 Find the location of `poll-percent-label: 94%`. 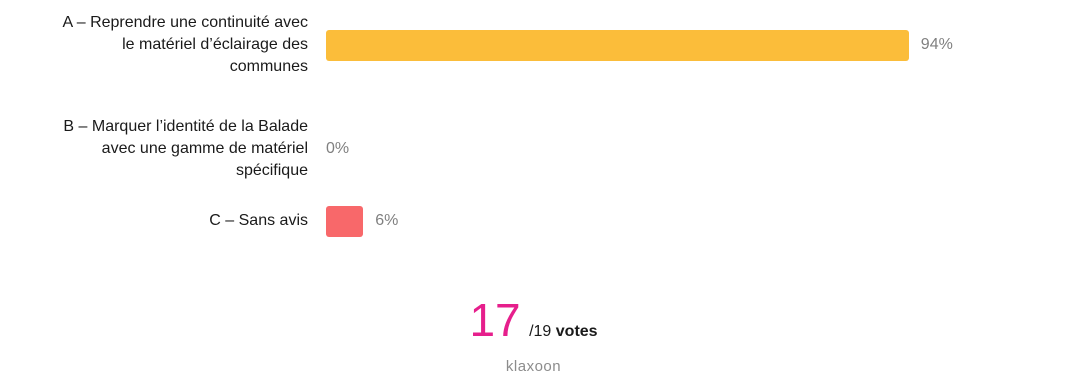

poll-percent-label: 94% is located at coordinates (936, 44).